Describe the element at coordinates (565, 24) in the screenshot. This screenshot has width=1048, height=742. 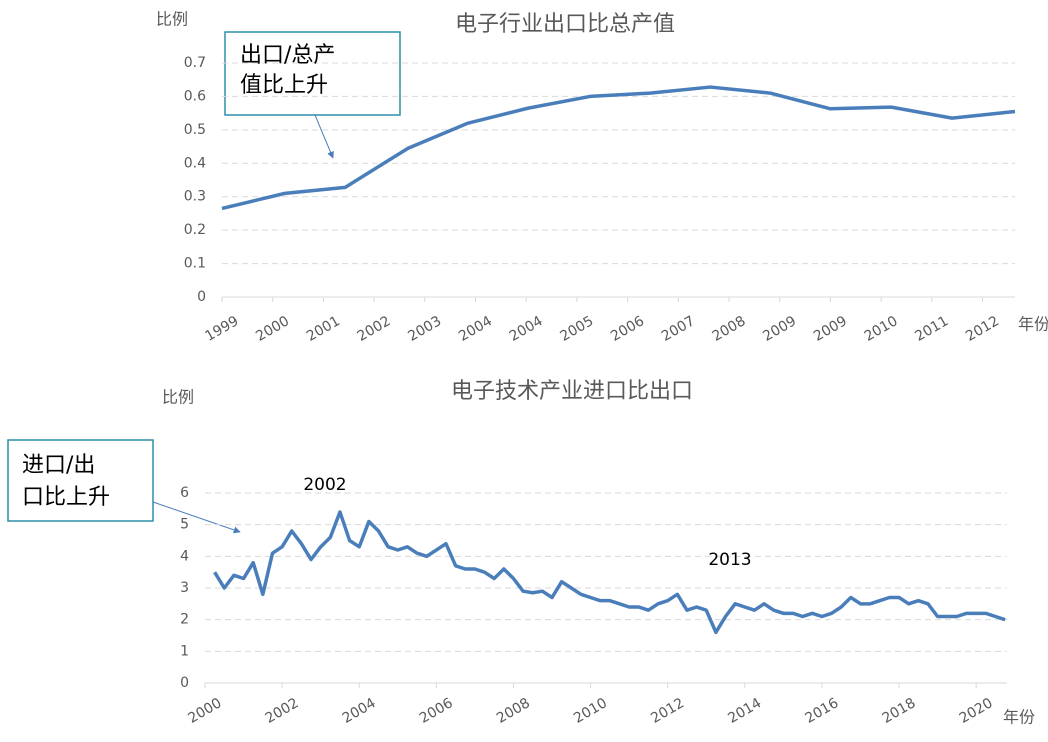
I see `chart-title: 电子行业出口比总产值` at that location.